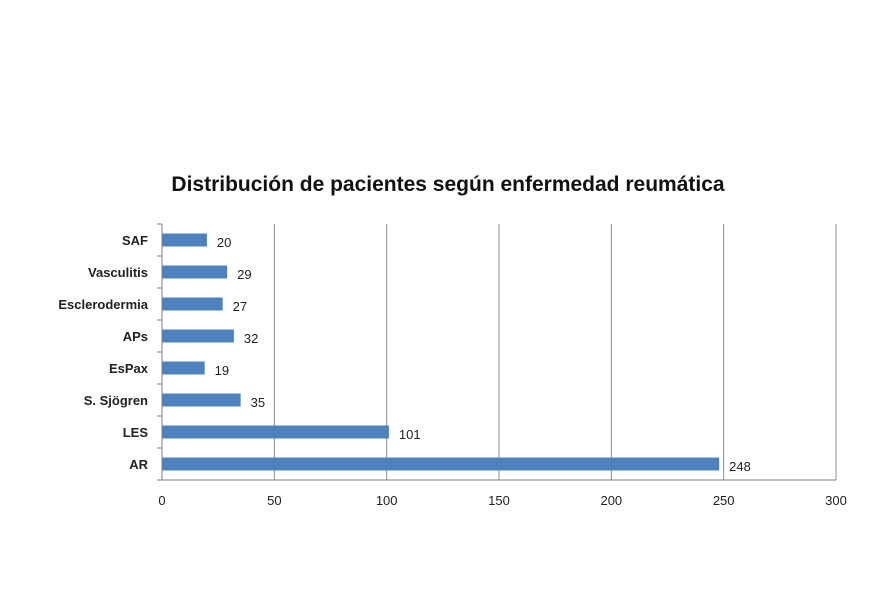  I want to click on x-tick-label: 100, so click(387, 500).